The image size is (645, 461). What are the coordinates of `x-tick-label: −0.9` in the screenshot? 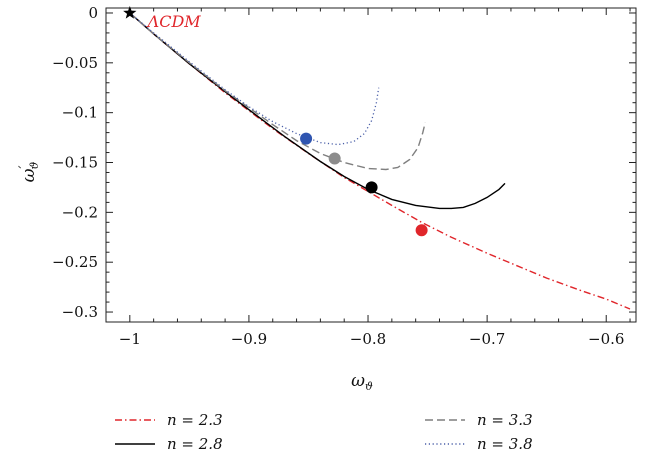 It's located at (249, 339).